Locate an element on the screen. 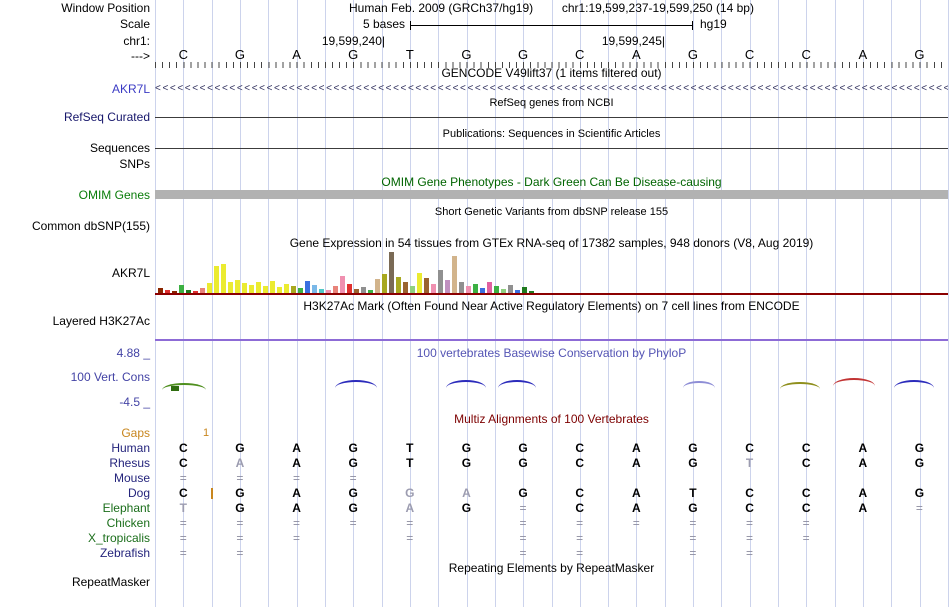 The width and height of the screenshot is (950, 607). repeatmasker-label: RepeatMasker is located at coordinates (110, 582).